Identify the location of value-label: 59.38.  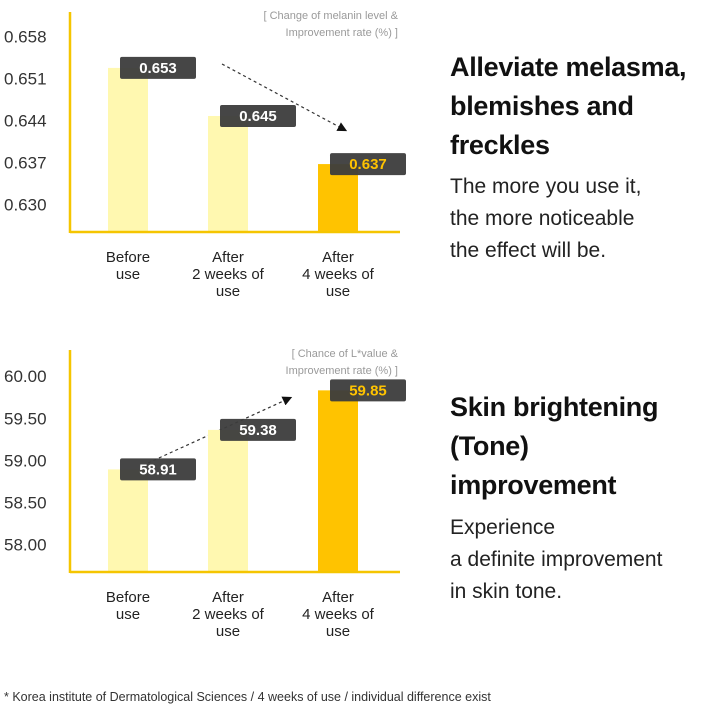
(258, 430).